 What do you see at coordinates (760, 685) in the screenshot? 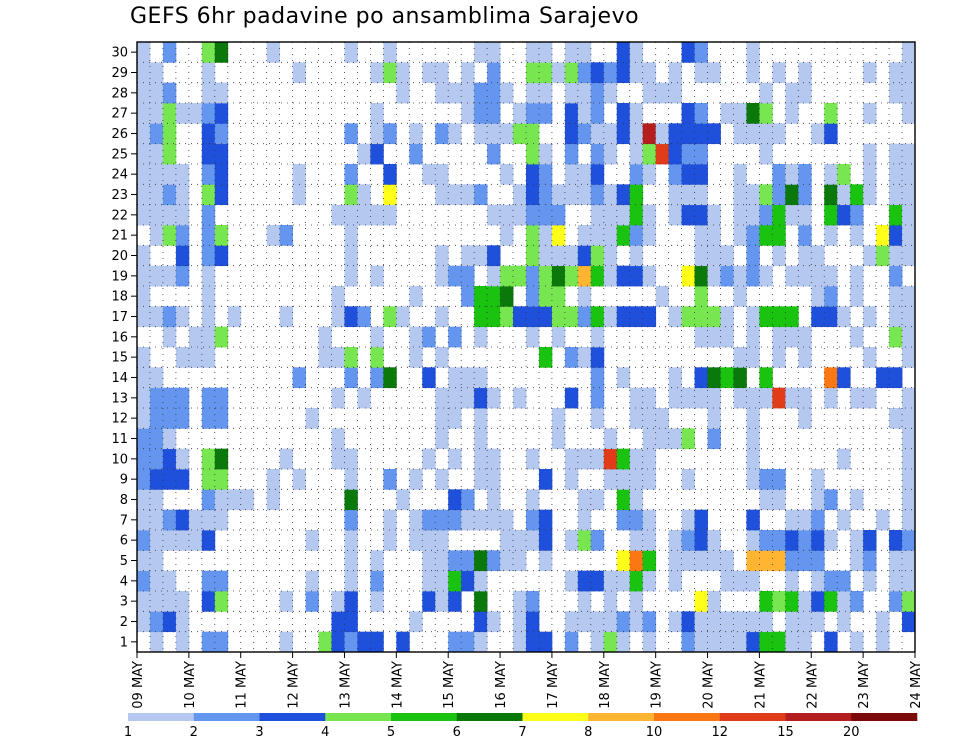
I see `x-tick-label: 21 MAY` at bounding box center [760, 685].